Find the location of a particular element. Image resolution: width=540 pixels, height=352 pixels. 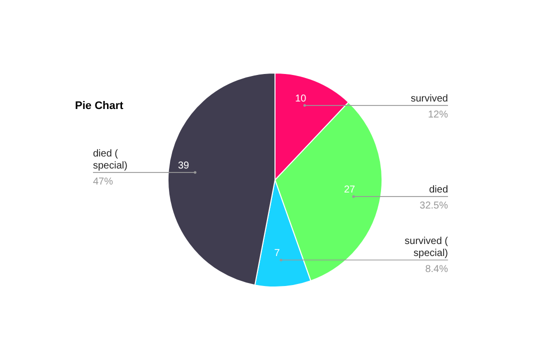

text: 47% is located at coordinates (103, 182).